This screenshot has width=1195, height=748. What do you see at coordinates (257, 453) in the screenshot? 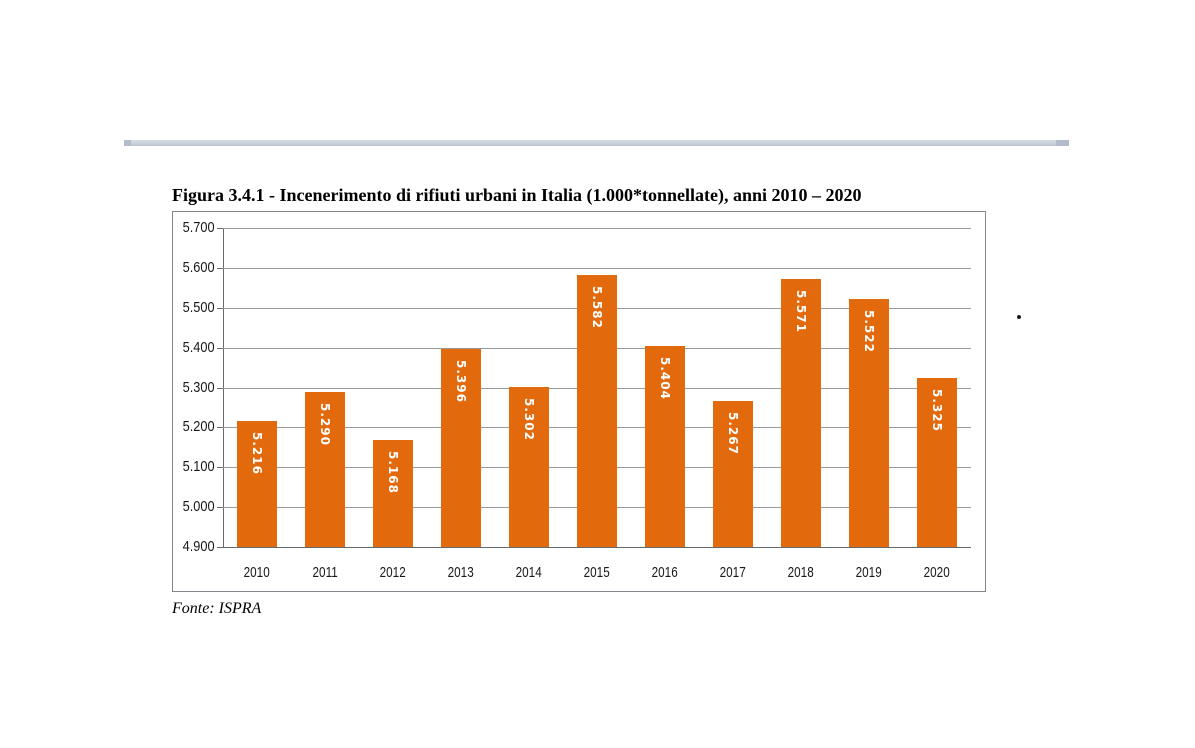
I see `bar-value-label: 5.216` at bounding box center [257, 453].